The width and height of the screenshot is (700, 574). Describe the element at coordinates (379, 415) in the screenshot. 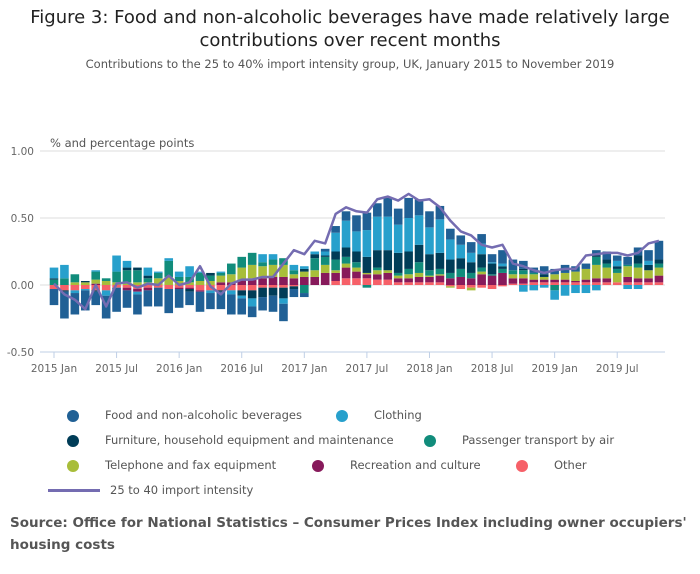

I see `legend-item: Clothing` at that location.